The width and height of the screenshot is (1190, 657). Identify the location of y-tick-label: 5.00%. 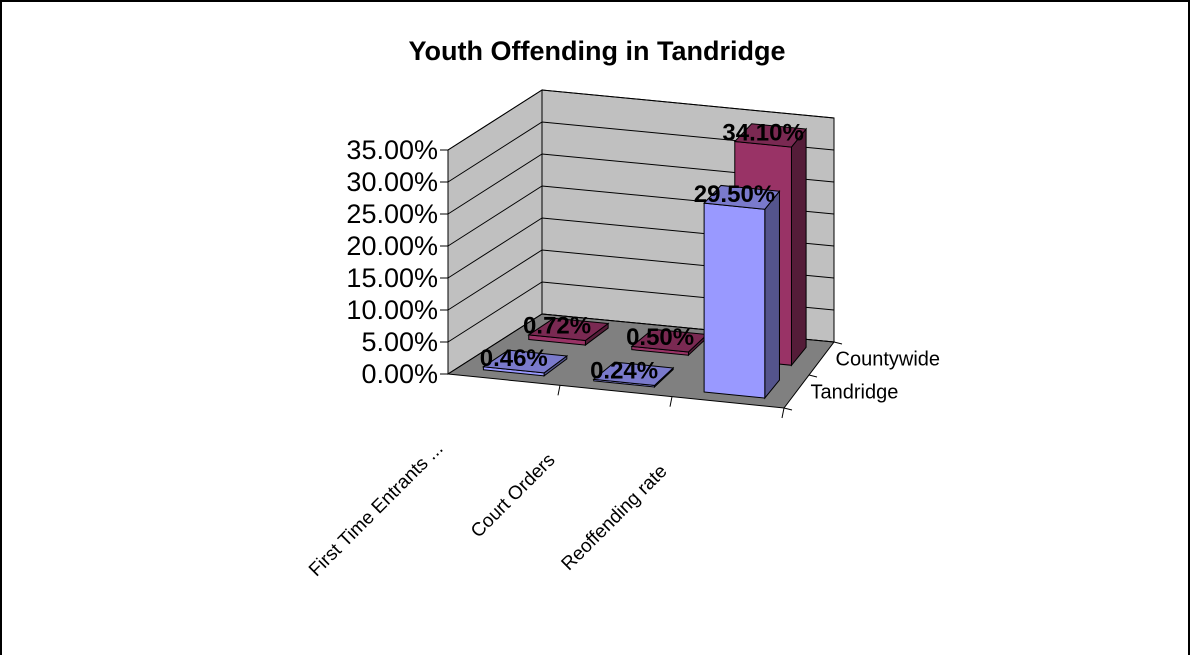
(399, 342).